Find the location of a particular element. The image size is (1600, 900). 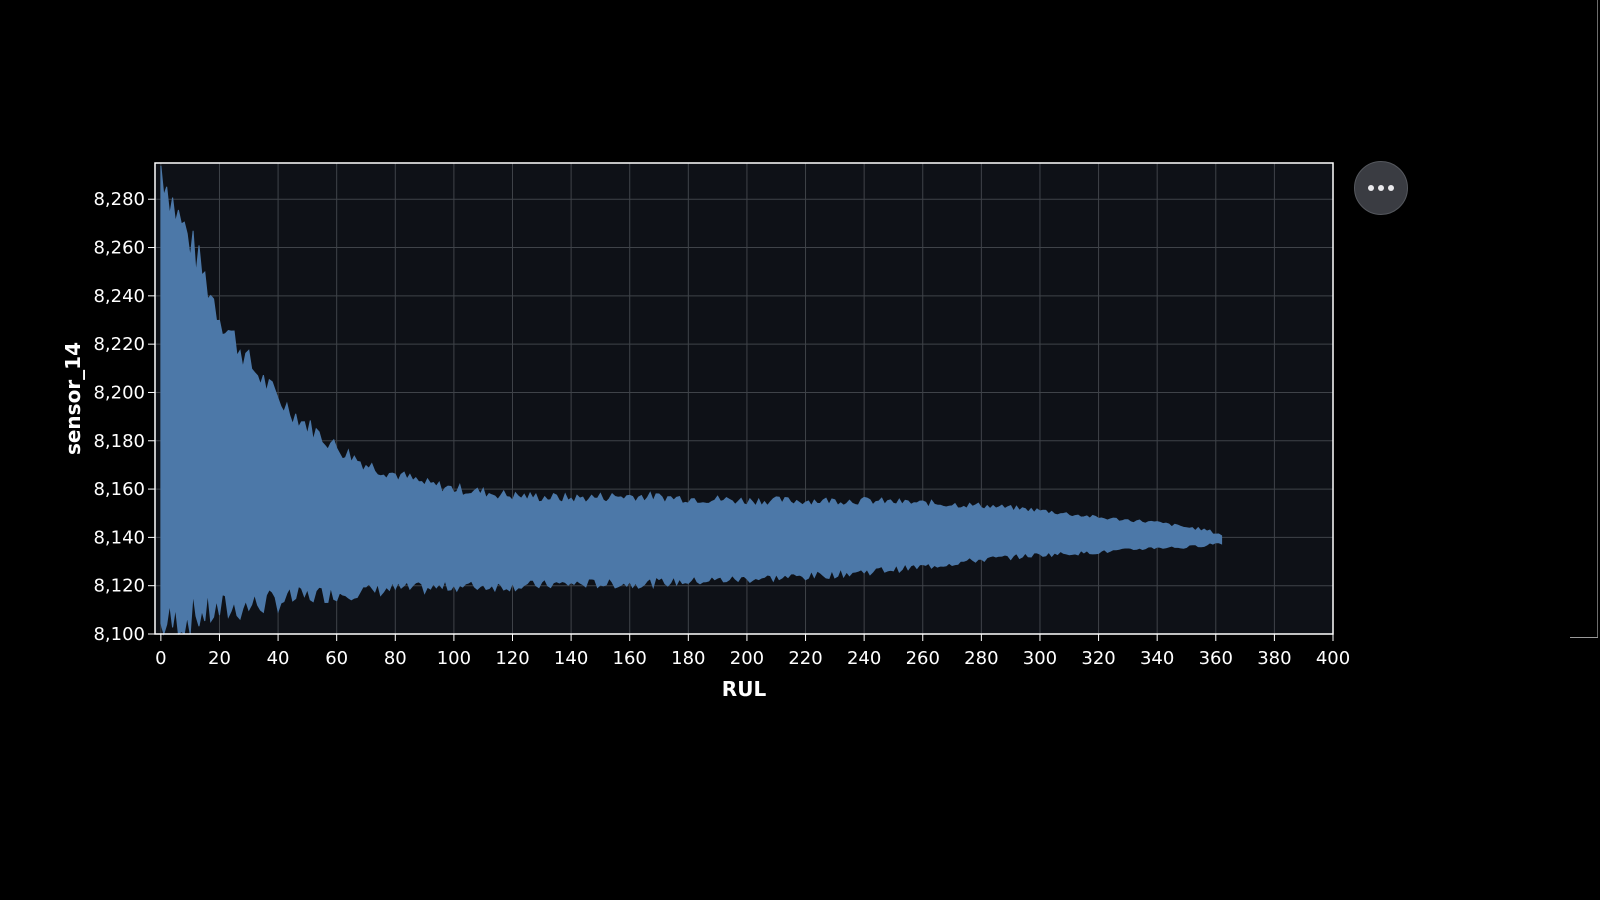

more-horizontal-icon is located at coordinates (1381, 188).